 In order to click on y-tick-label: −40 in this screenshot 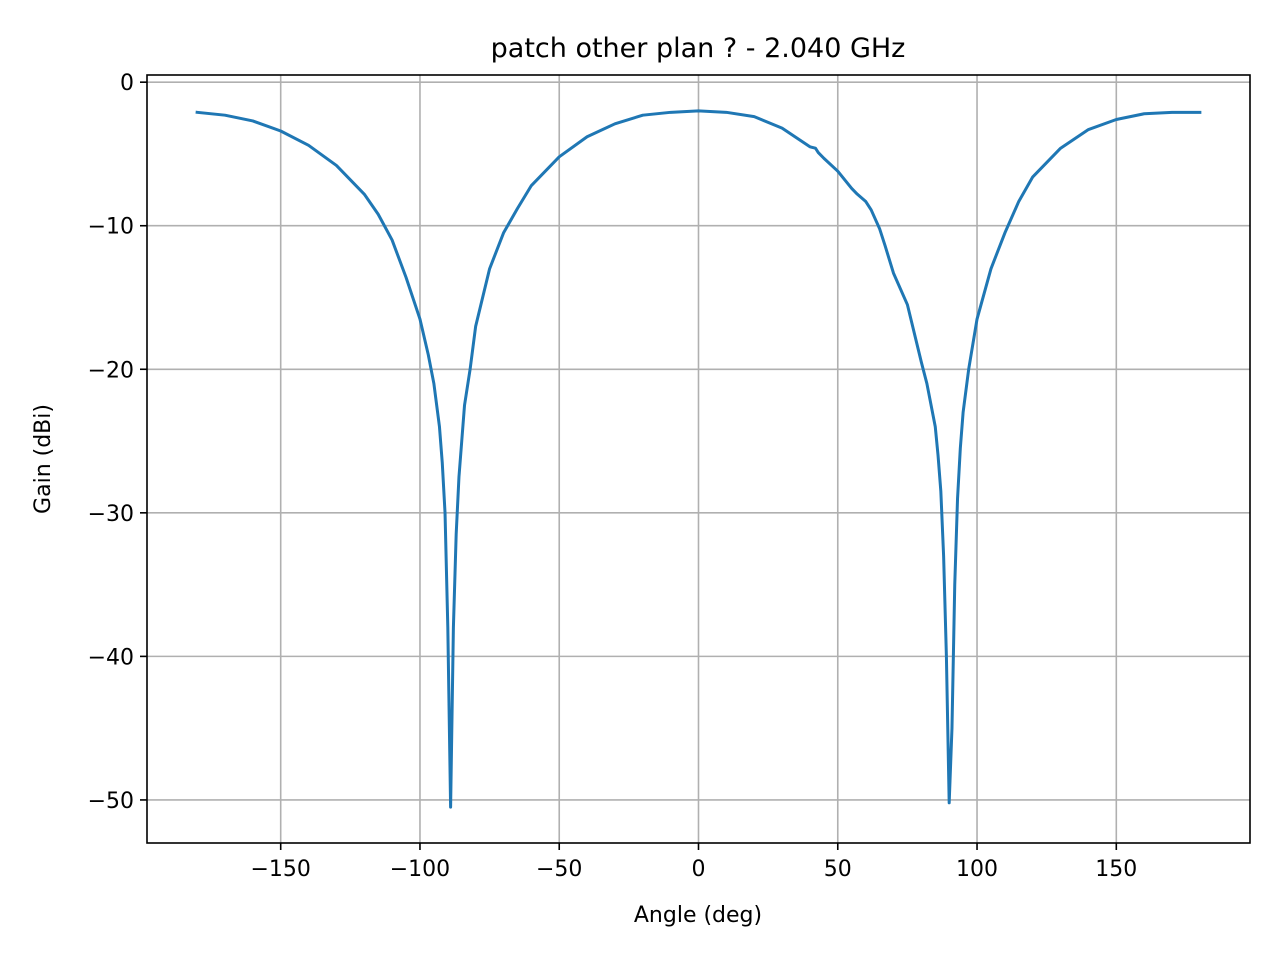, I will do `click(111, 657)`.